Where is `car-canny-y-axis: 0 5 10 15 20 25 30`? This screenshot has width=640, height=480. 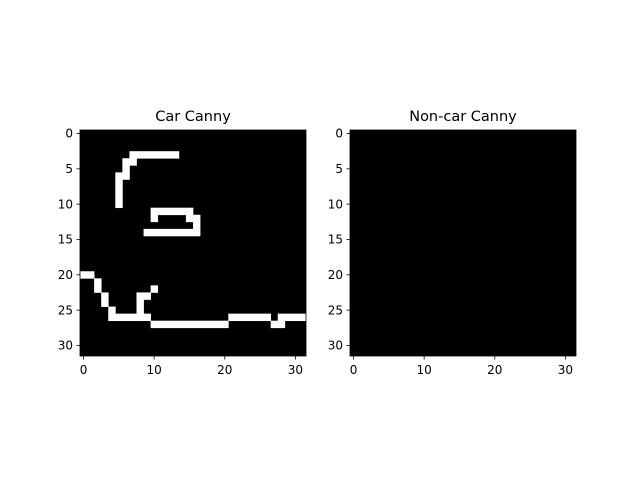 car-canny-y-axis: 0 5 10 15 20 25 30 is located at coordinates (69, 240).